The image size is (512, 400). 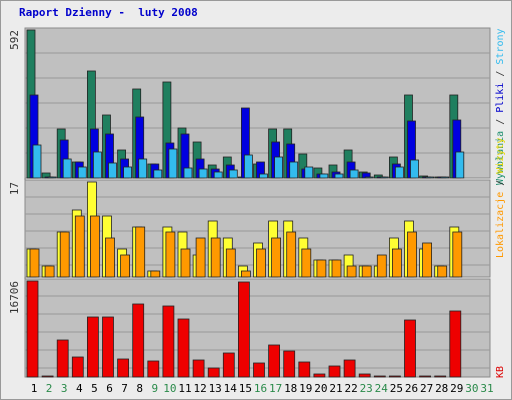 What do you see at coordinates (366, 388) in the screenshot?
I see `x-tick-label: 23` at bounding box center [366, 388].